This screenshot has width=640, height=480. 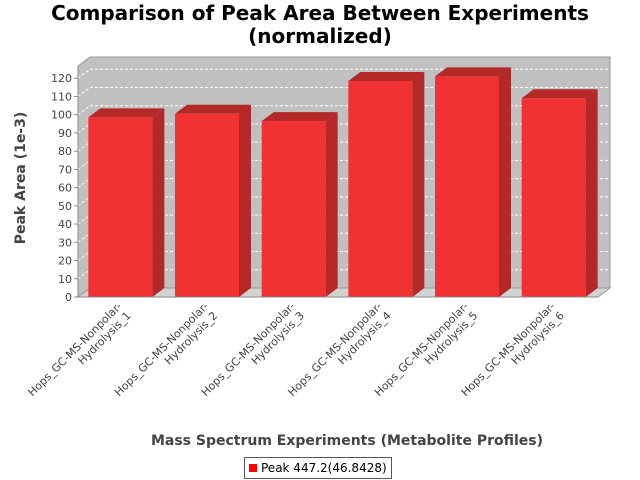 What do you see at coordinates (65, 206) in the screenshot?
I see `y-tick-label: 50` at bounding box center [65, 206].